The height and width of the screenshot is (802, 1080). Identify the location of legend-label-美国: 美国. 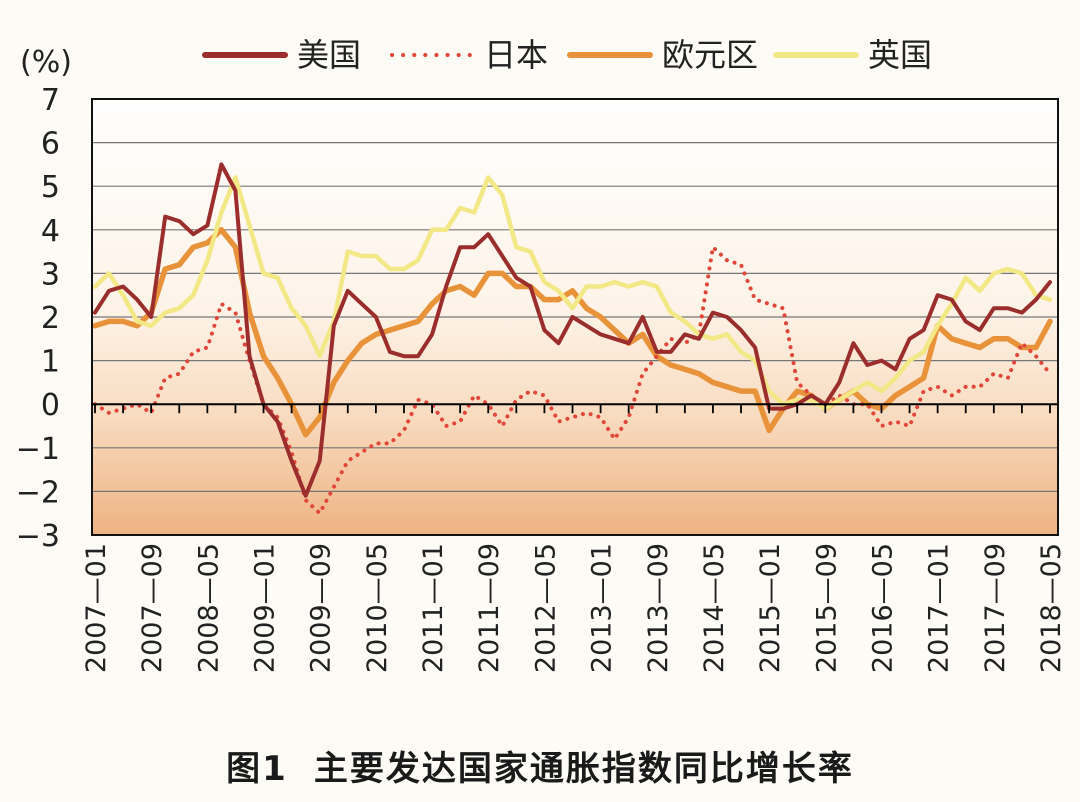
(329, 55).